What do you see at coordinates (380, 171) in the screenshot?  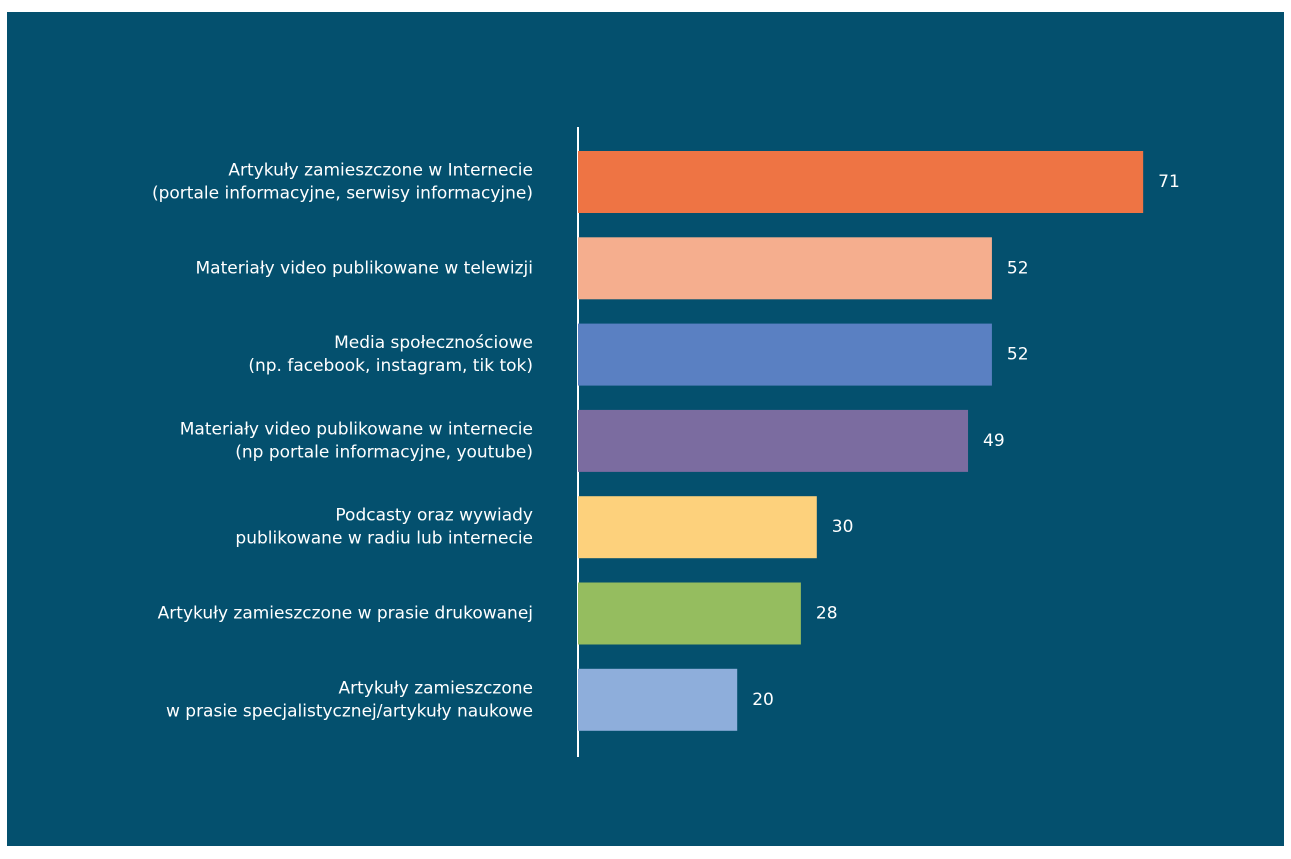 I see `category-label-line: Artykuły zamieszczone w Internecie` at bounding box center [380, 171].